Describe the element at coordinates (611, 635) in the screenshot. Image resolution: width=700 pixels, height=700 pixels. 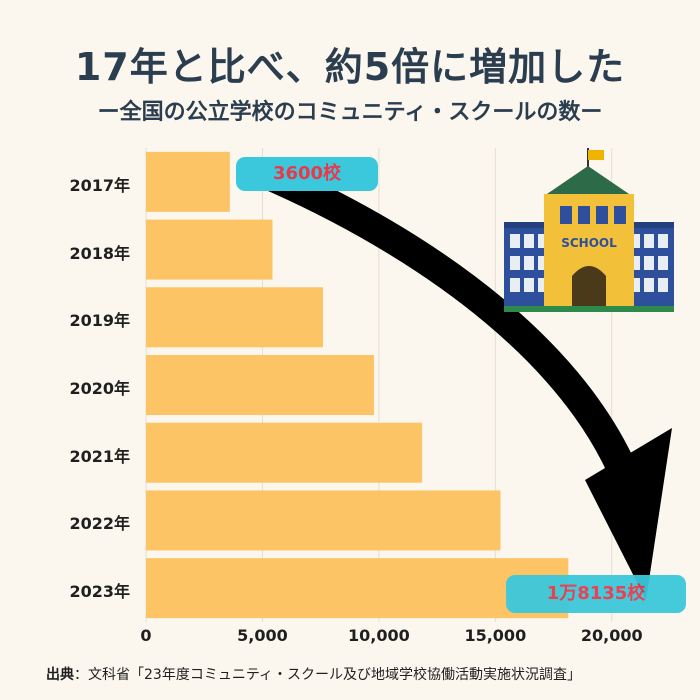
I see `x-tick-label: 20,000` at that location.